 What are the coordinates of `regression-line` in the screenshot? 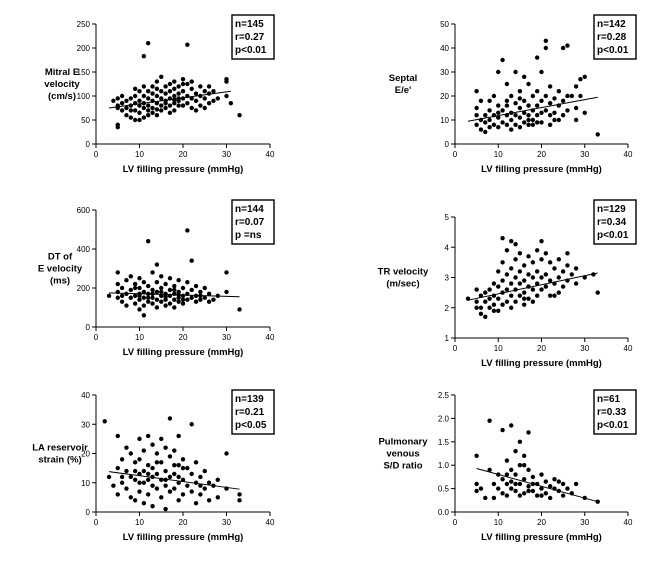 It's located at (169, 99).